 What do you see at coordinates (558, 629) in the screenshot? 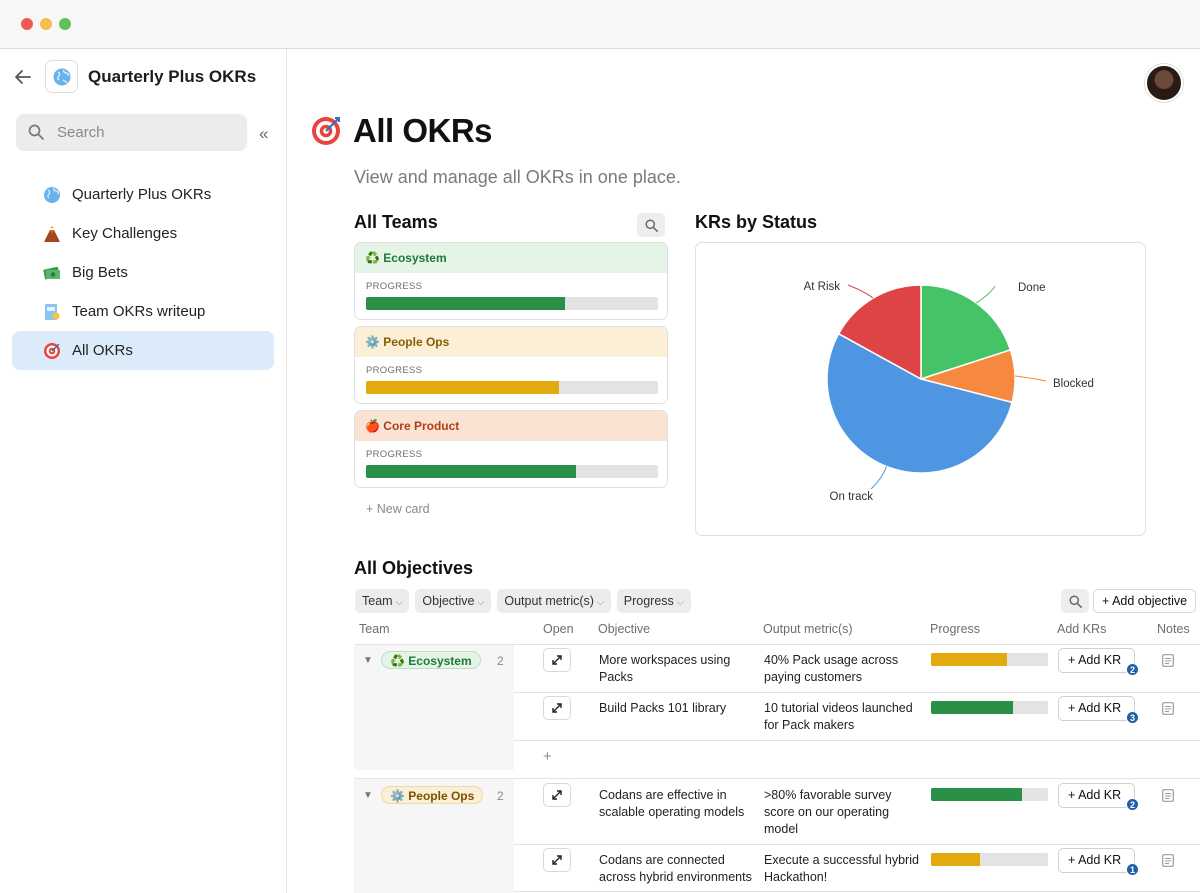
I see `column-header-open: Open` at bounding box center [558, 629].